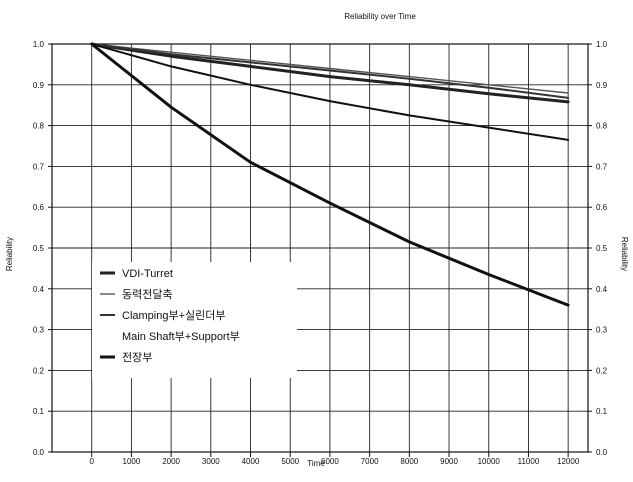 This screenshot has width=633, height=482. I want to click on y-tick-label-right: 0.9, so click(602, 85).